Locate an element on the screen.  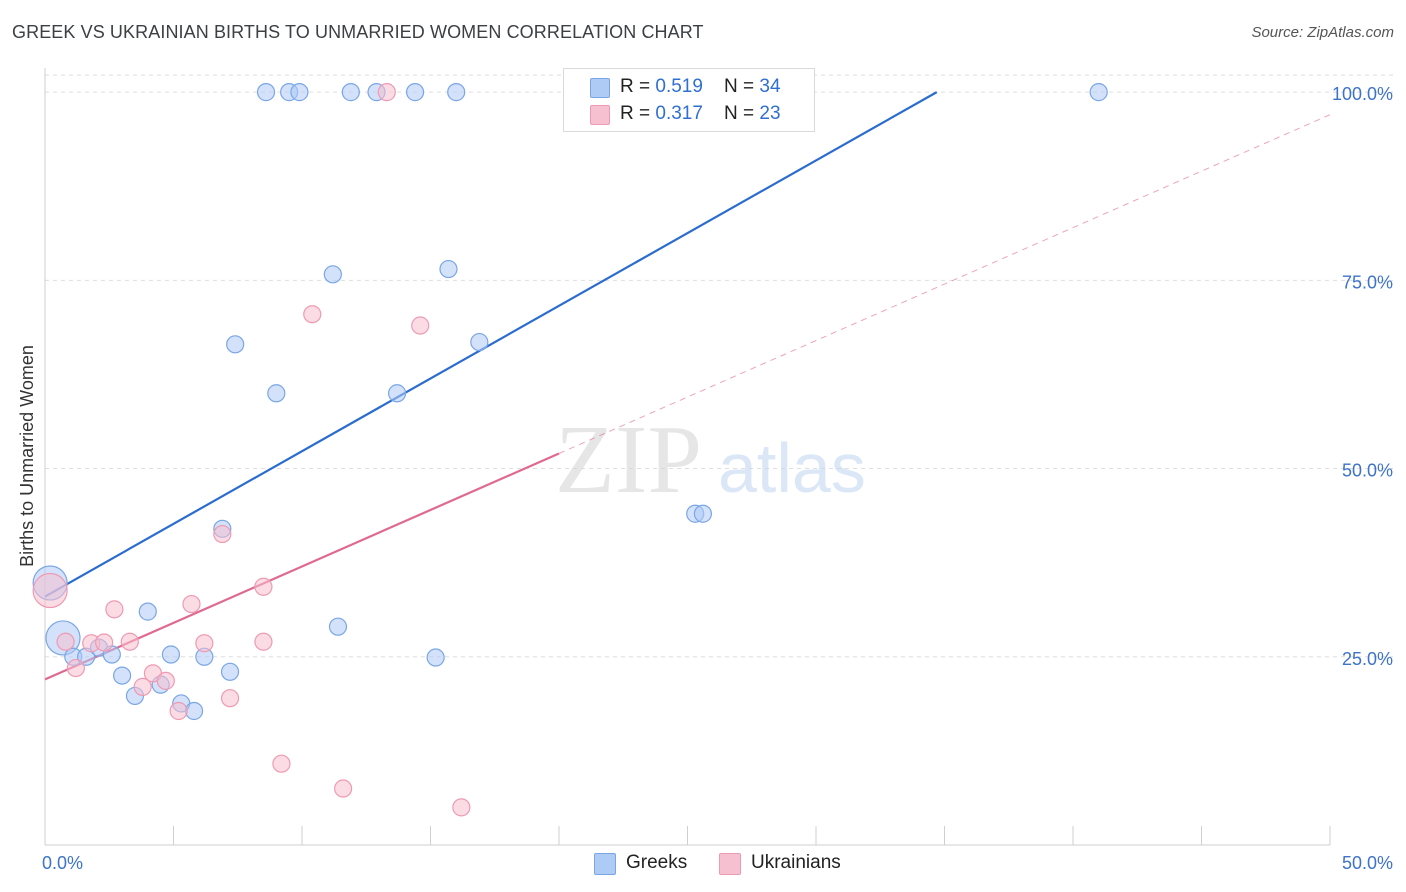
ukrainians-swatch is located at coordinates (600, 115).